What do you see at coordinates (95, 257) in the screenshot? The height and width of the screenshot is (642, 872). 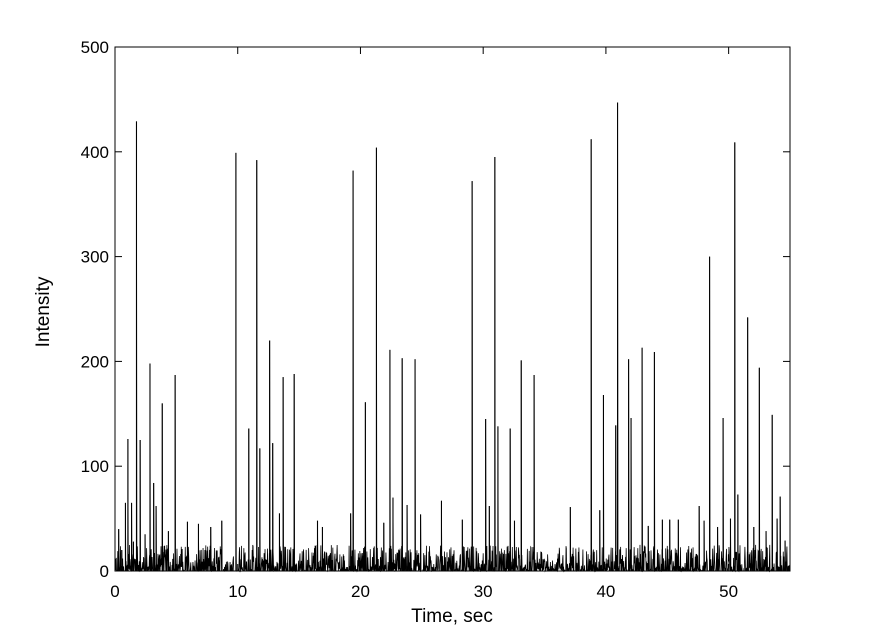 I see `y-tick-label-300: 300` at bounding box center [95, 257].